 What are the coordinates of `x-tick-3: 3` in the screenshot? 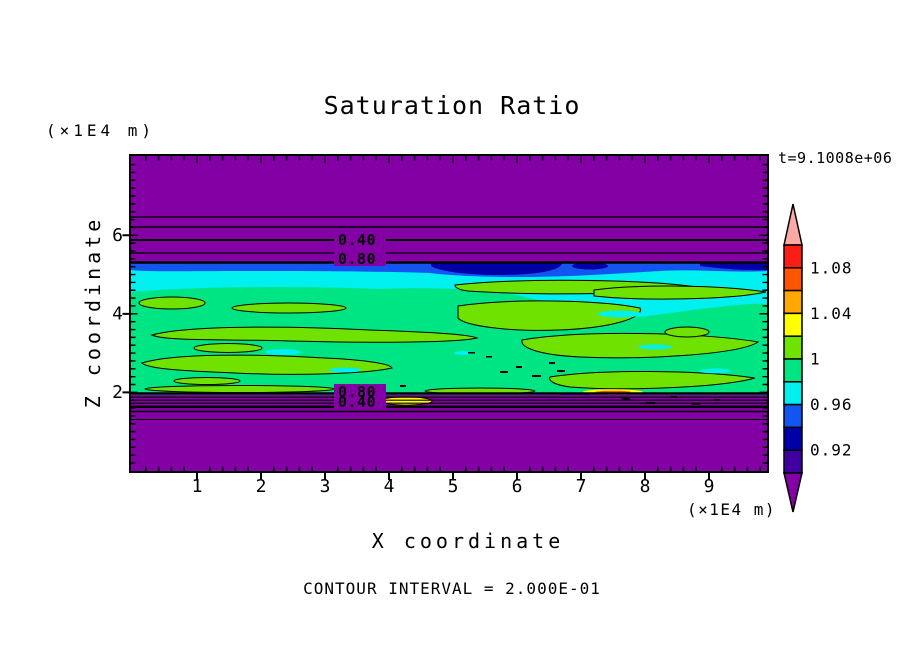 It's located at (325, 486).